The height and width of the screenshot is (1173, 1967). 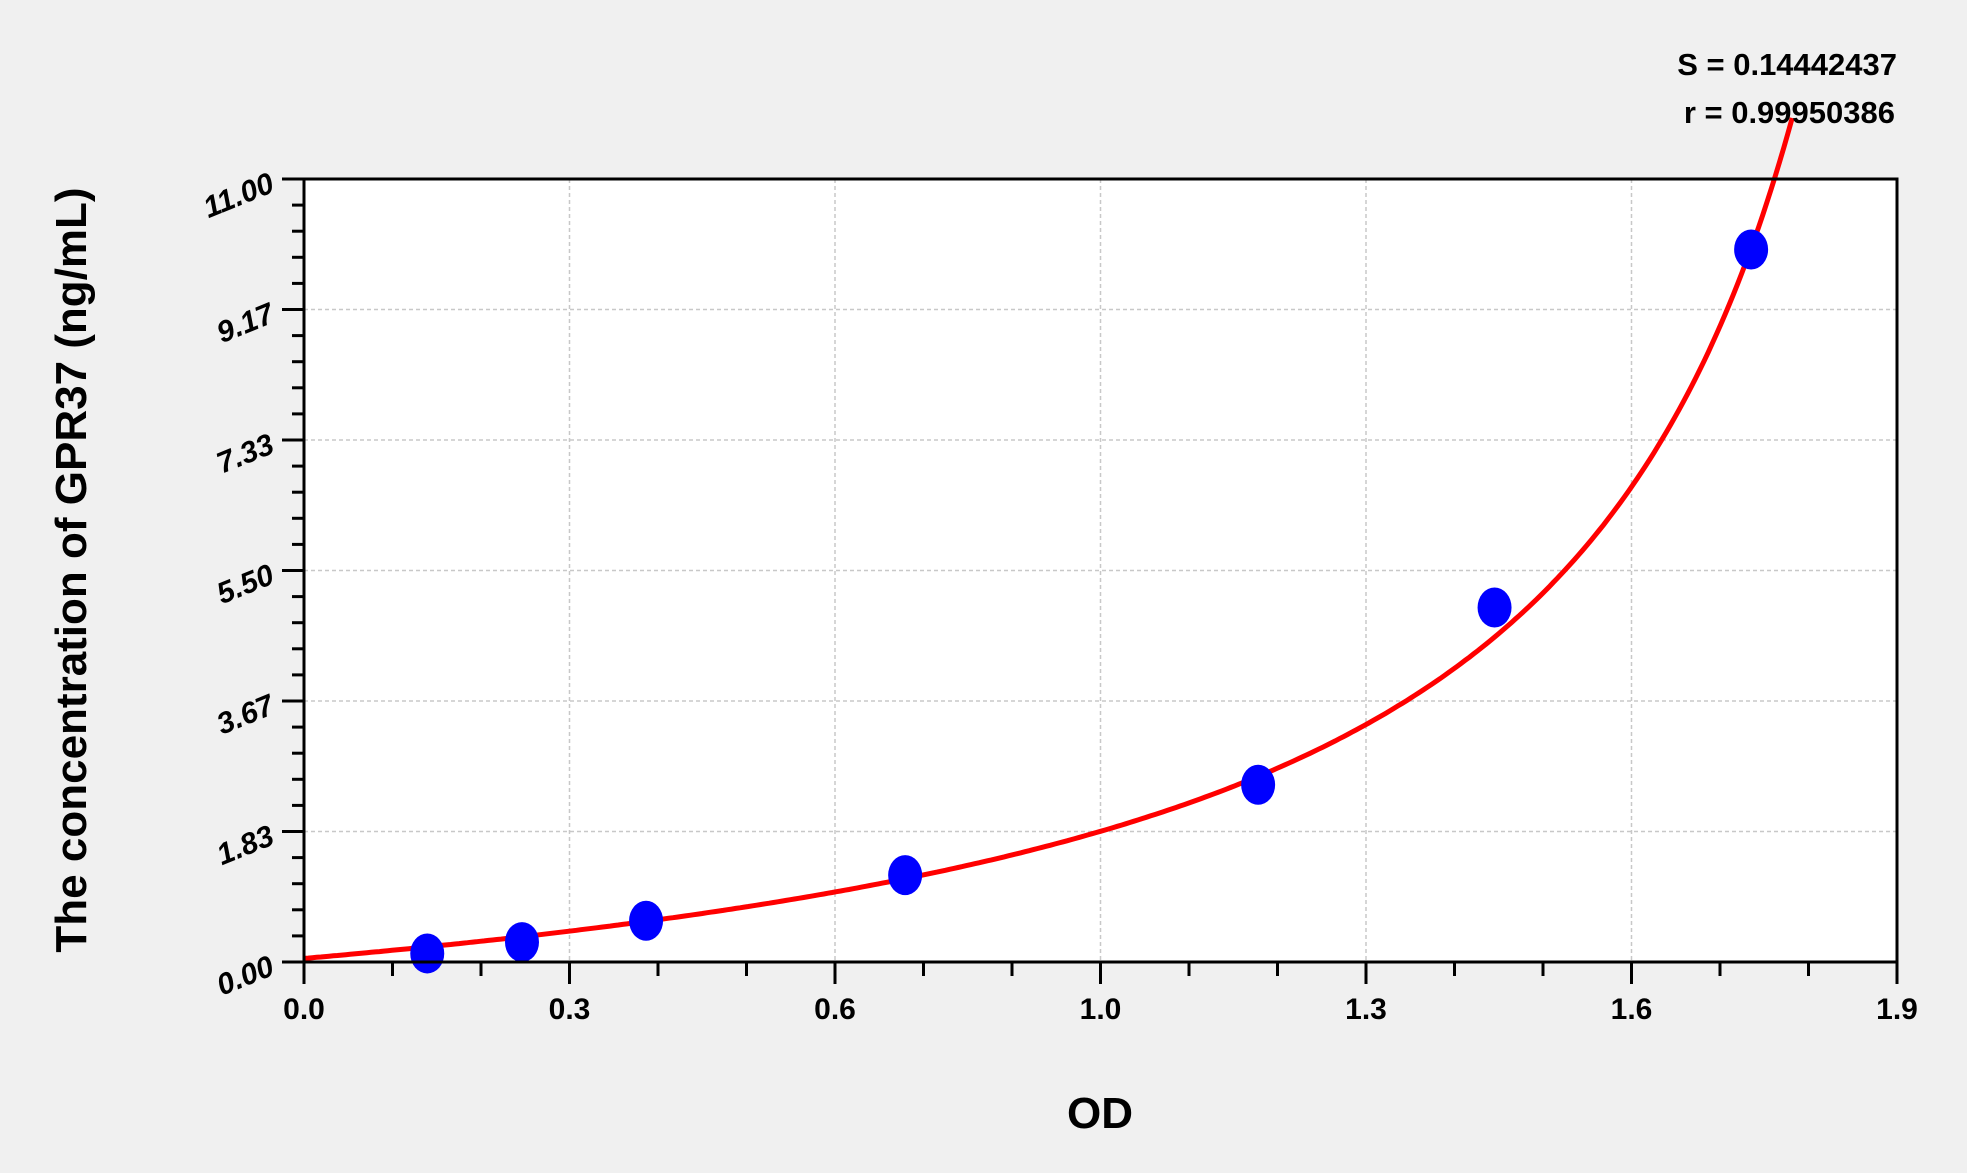 I want to click on x-tick-label: 1.9, so click(x=1897, y=1009).